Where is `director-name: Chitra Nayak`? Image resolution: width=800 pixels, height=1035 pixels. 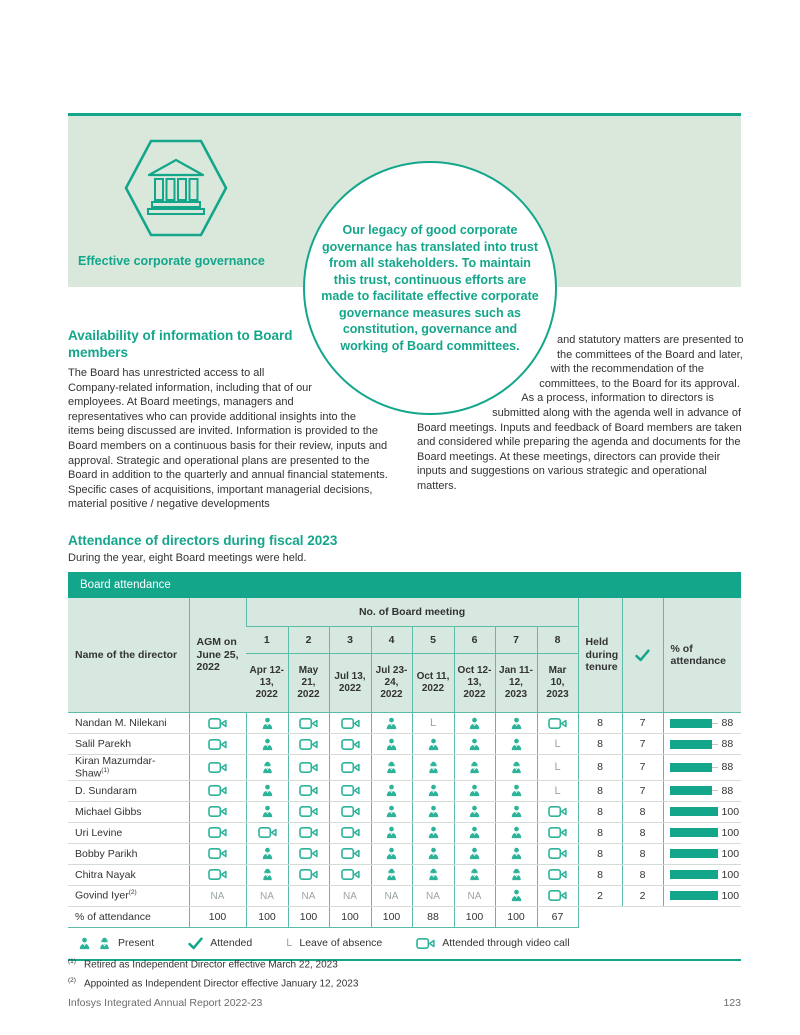 director-name: Chitra Nayak is located at coordinates (128, 875).